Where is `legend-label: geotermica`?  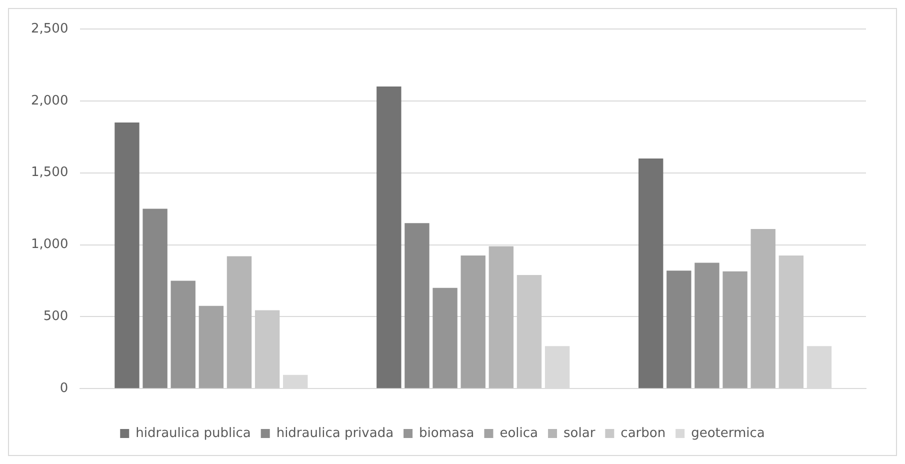
legend-label: geotermica is located at coordinates (728, 433).